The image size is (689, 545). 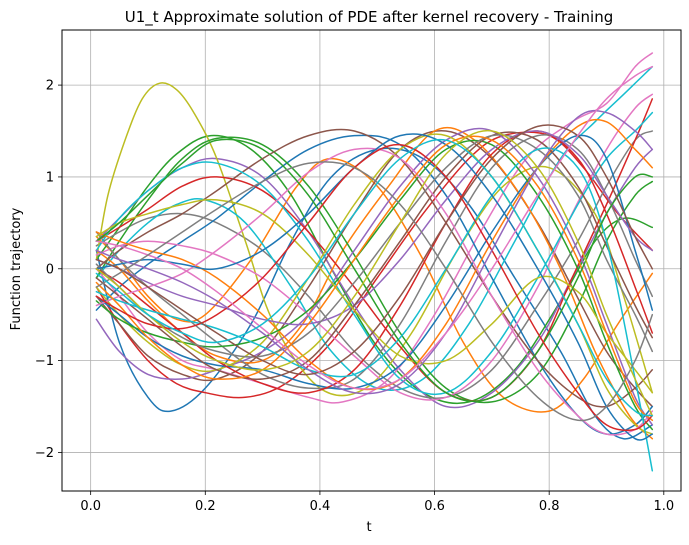 I want to click on y-tick-label: 2, so click(x=50, y=86).